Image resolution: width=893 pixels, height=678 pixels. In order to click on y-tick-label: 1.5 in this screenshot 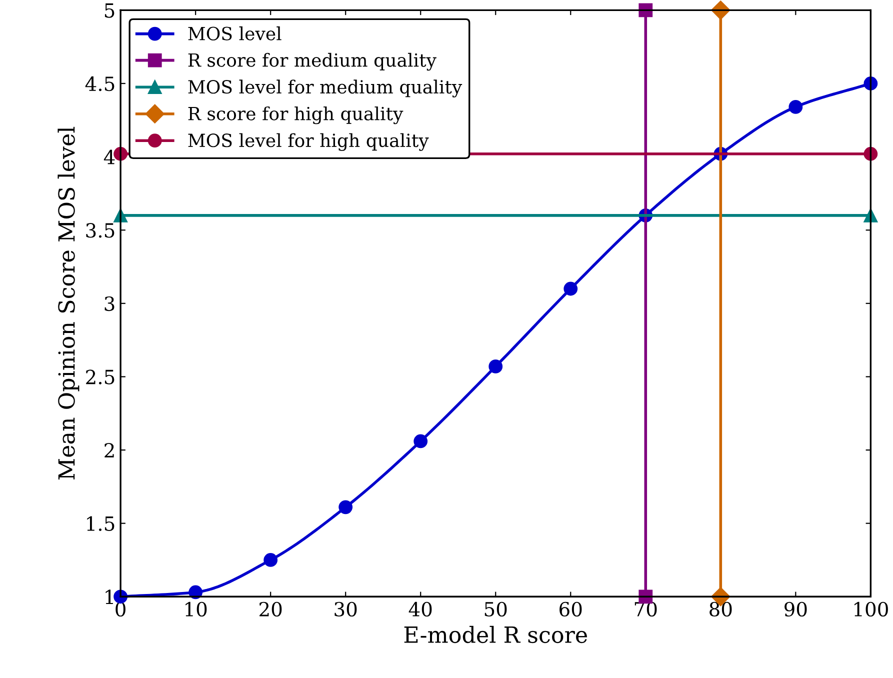, I will do `click(100, 523)`.